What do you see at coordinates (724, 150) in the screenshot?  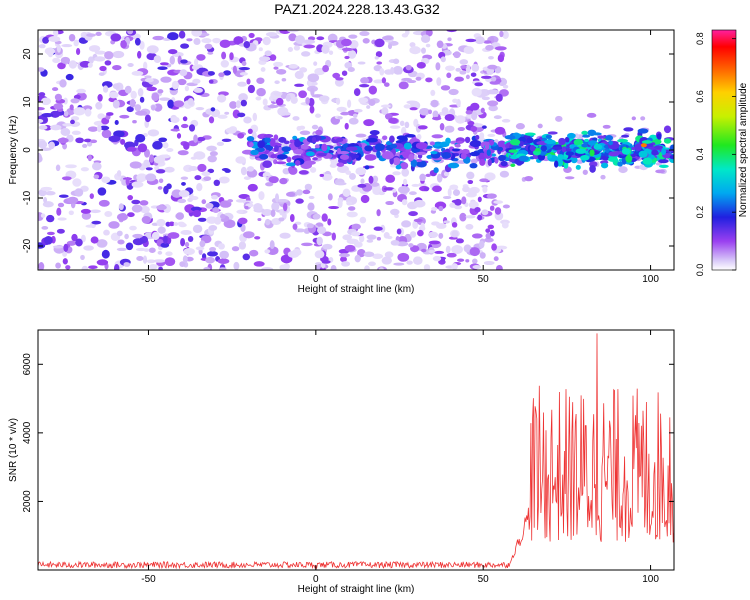 I see `colorbar-gradient` at bounding box center [724, 150].